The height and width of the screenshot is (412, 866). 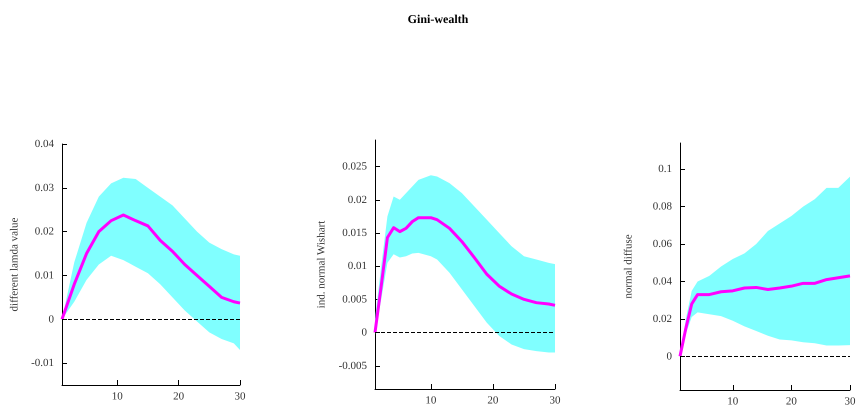 I want to click on y-tick-label: 0.06, so click(x=662, y=244).